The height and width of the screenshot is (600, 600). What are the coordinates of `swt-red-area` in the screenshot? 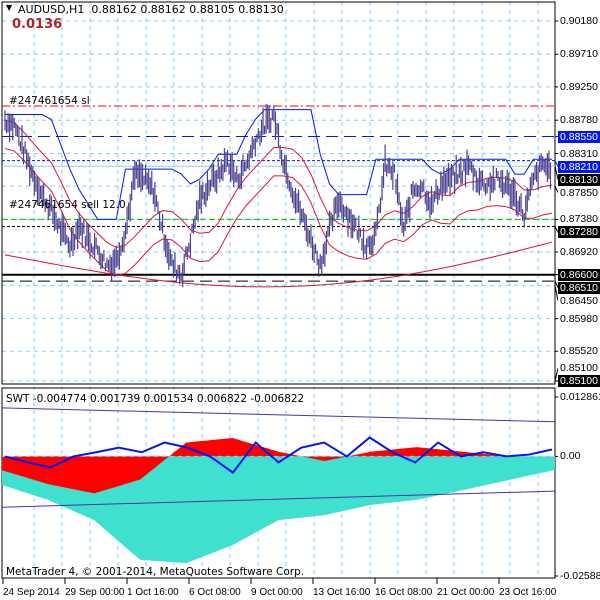 It's located at (278, 465).